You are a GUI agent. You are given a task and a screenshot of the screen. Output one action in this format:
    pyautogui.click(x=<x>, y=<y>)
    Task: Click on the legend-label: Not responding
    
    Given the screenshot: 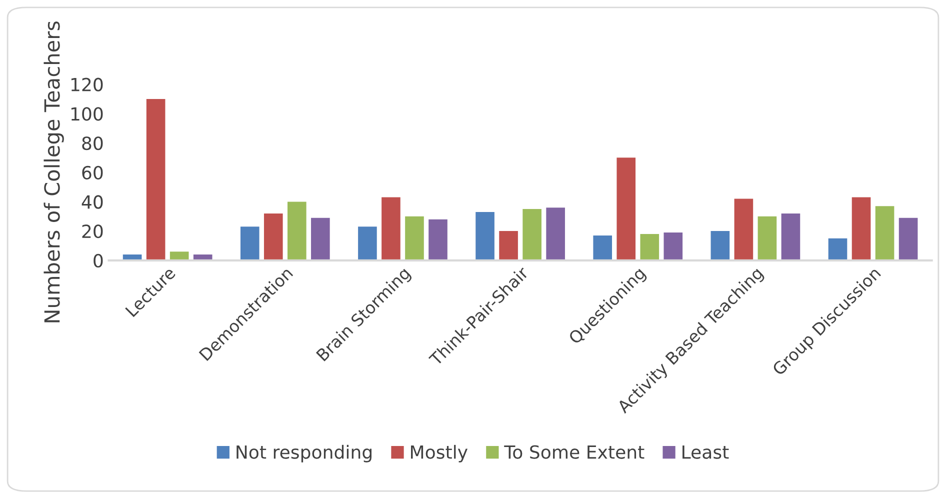 What is the action you would take?
    pyautogui.click(x=304, y=453)
    